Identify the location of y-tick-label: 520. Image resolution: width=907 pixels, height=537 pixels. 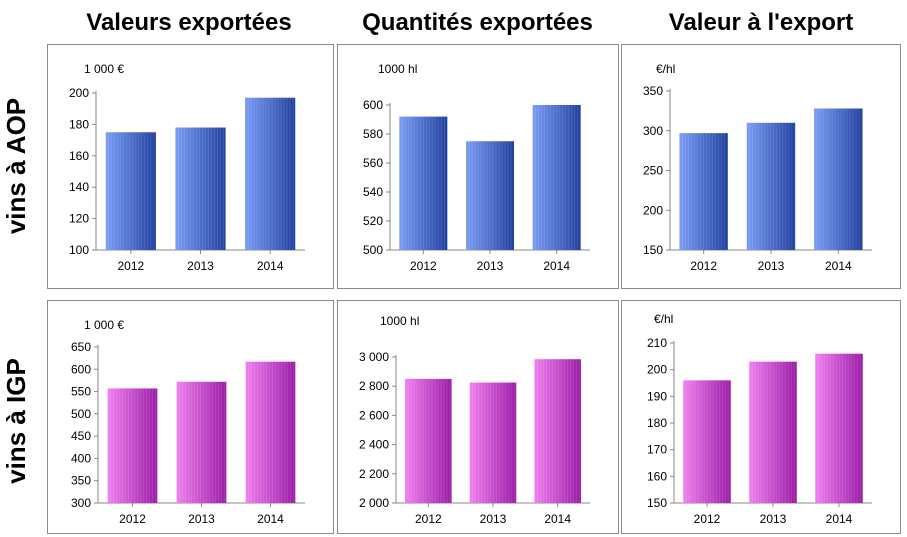
(373, 221).